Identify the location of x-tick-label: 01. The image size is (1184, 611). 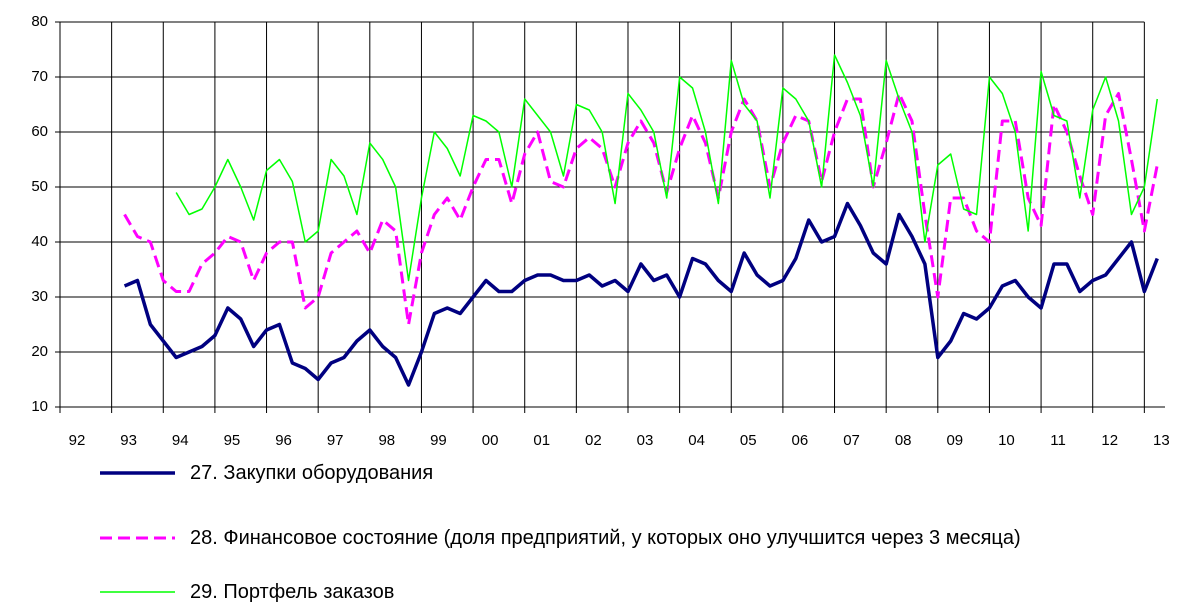
(541, 440).